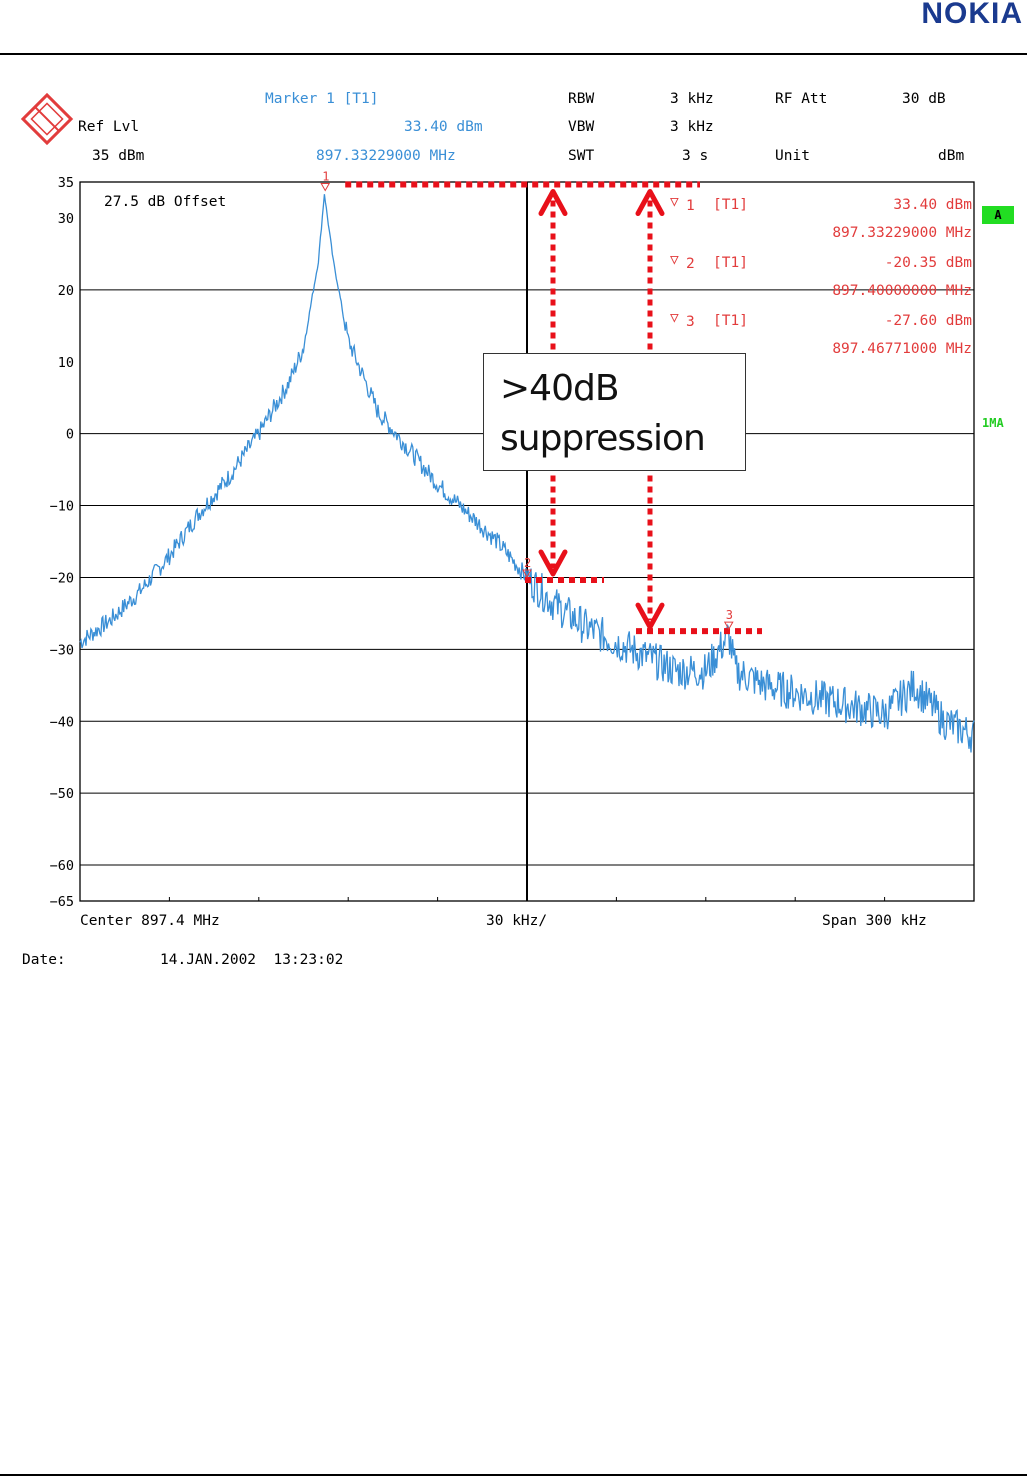  I want to click on unit-label: Unit, so click(792, 156).